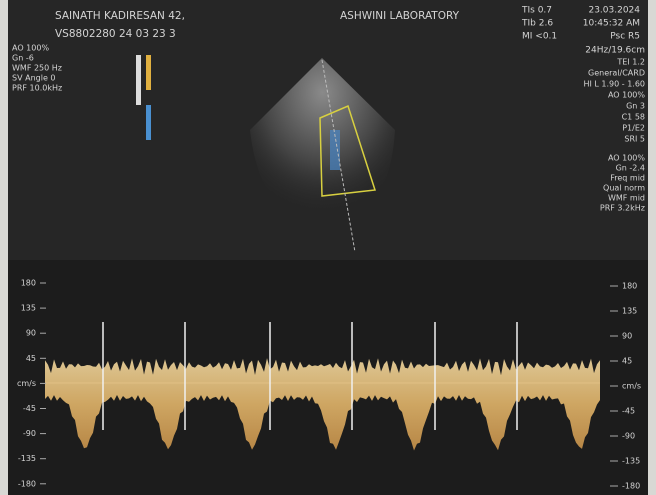 Image resolution: width=656 pixels, height=495 pixels. I want to click on left-param: SV Angle 0, so click(34, 78).